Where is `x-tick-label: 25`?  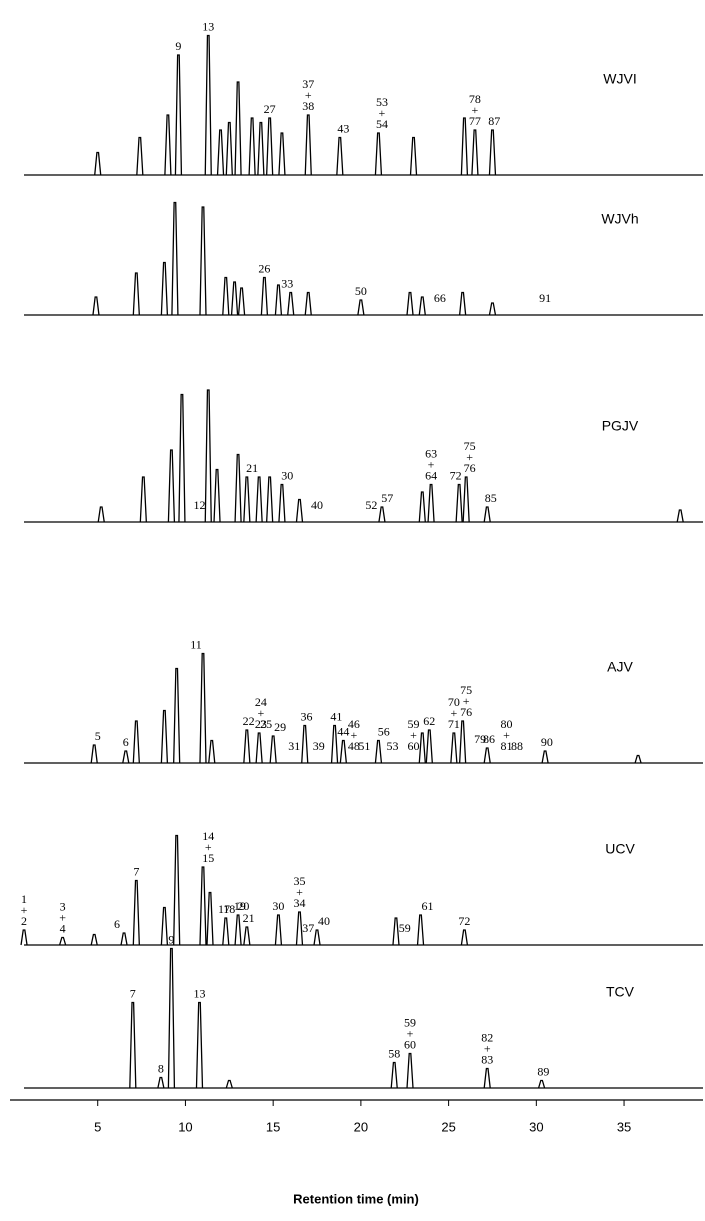
x-tick-label: 25 is located at coordinates (448, 1126).